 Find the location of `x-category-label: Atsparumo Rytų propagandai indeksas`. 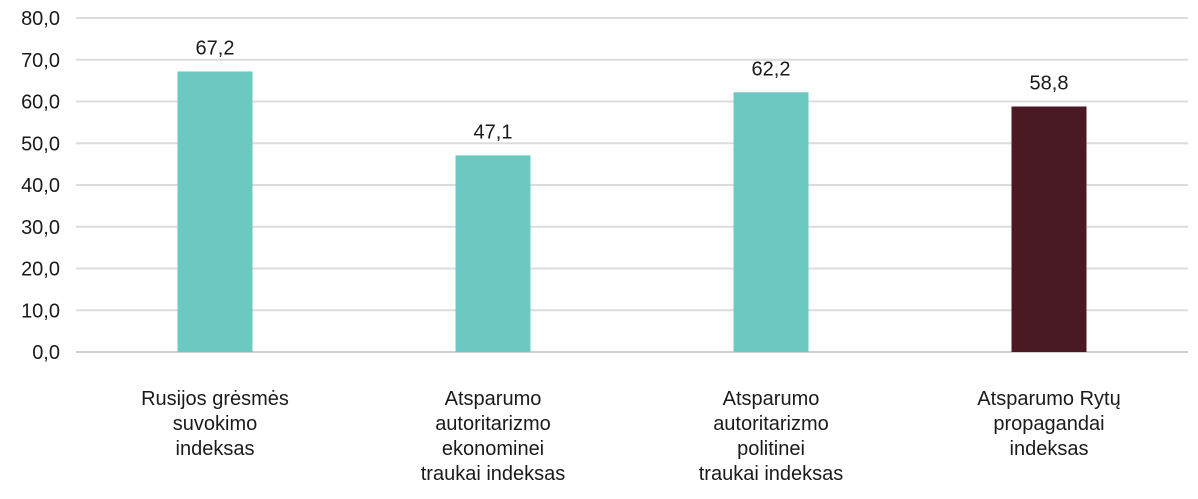

x-category-label: Atsparumo Rytų propagandai indeksas is located at coordinates (1048, 424).